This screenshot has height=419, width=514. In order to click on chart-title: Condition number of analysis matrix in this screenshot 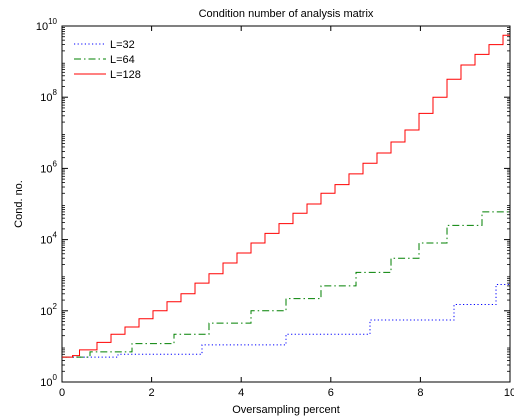, I will do `click(286, 14)`.